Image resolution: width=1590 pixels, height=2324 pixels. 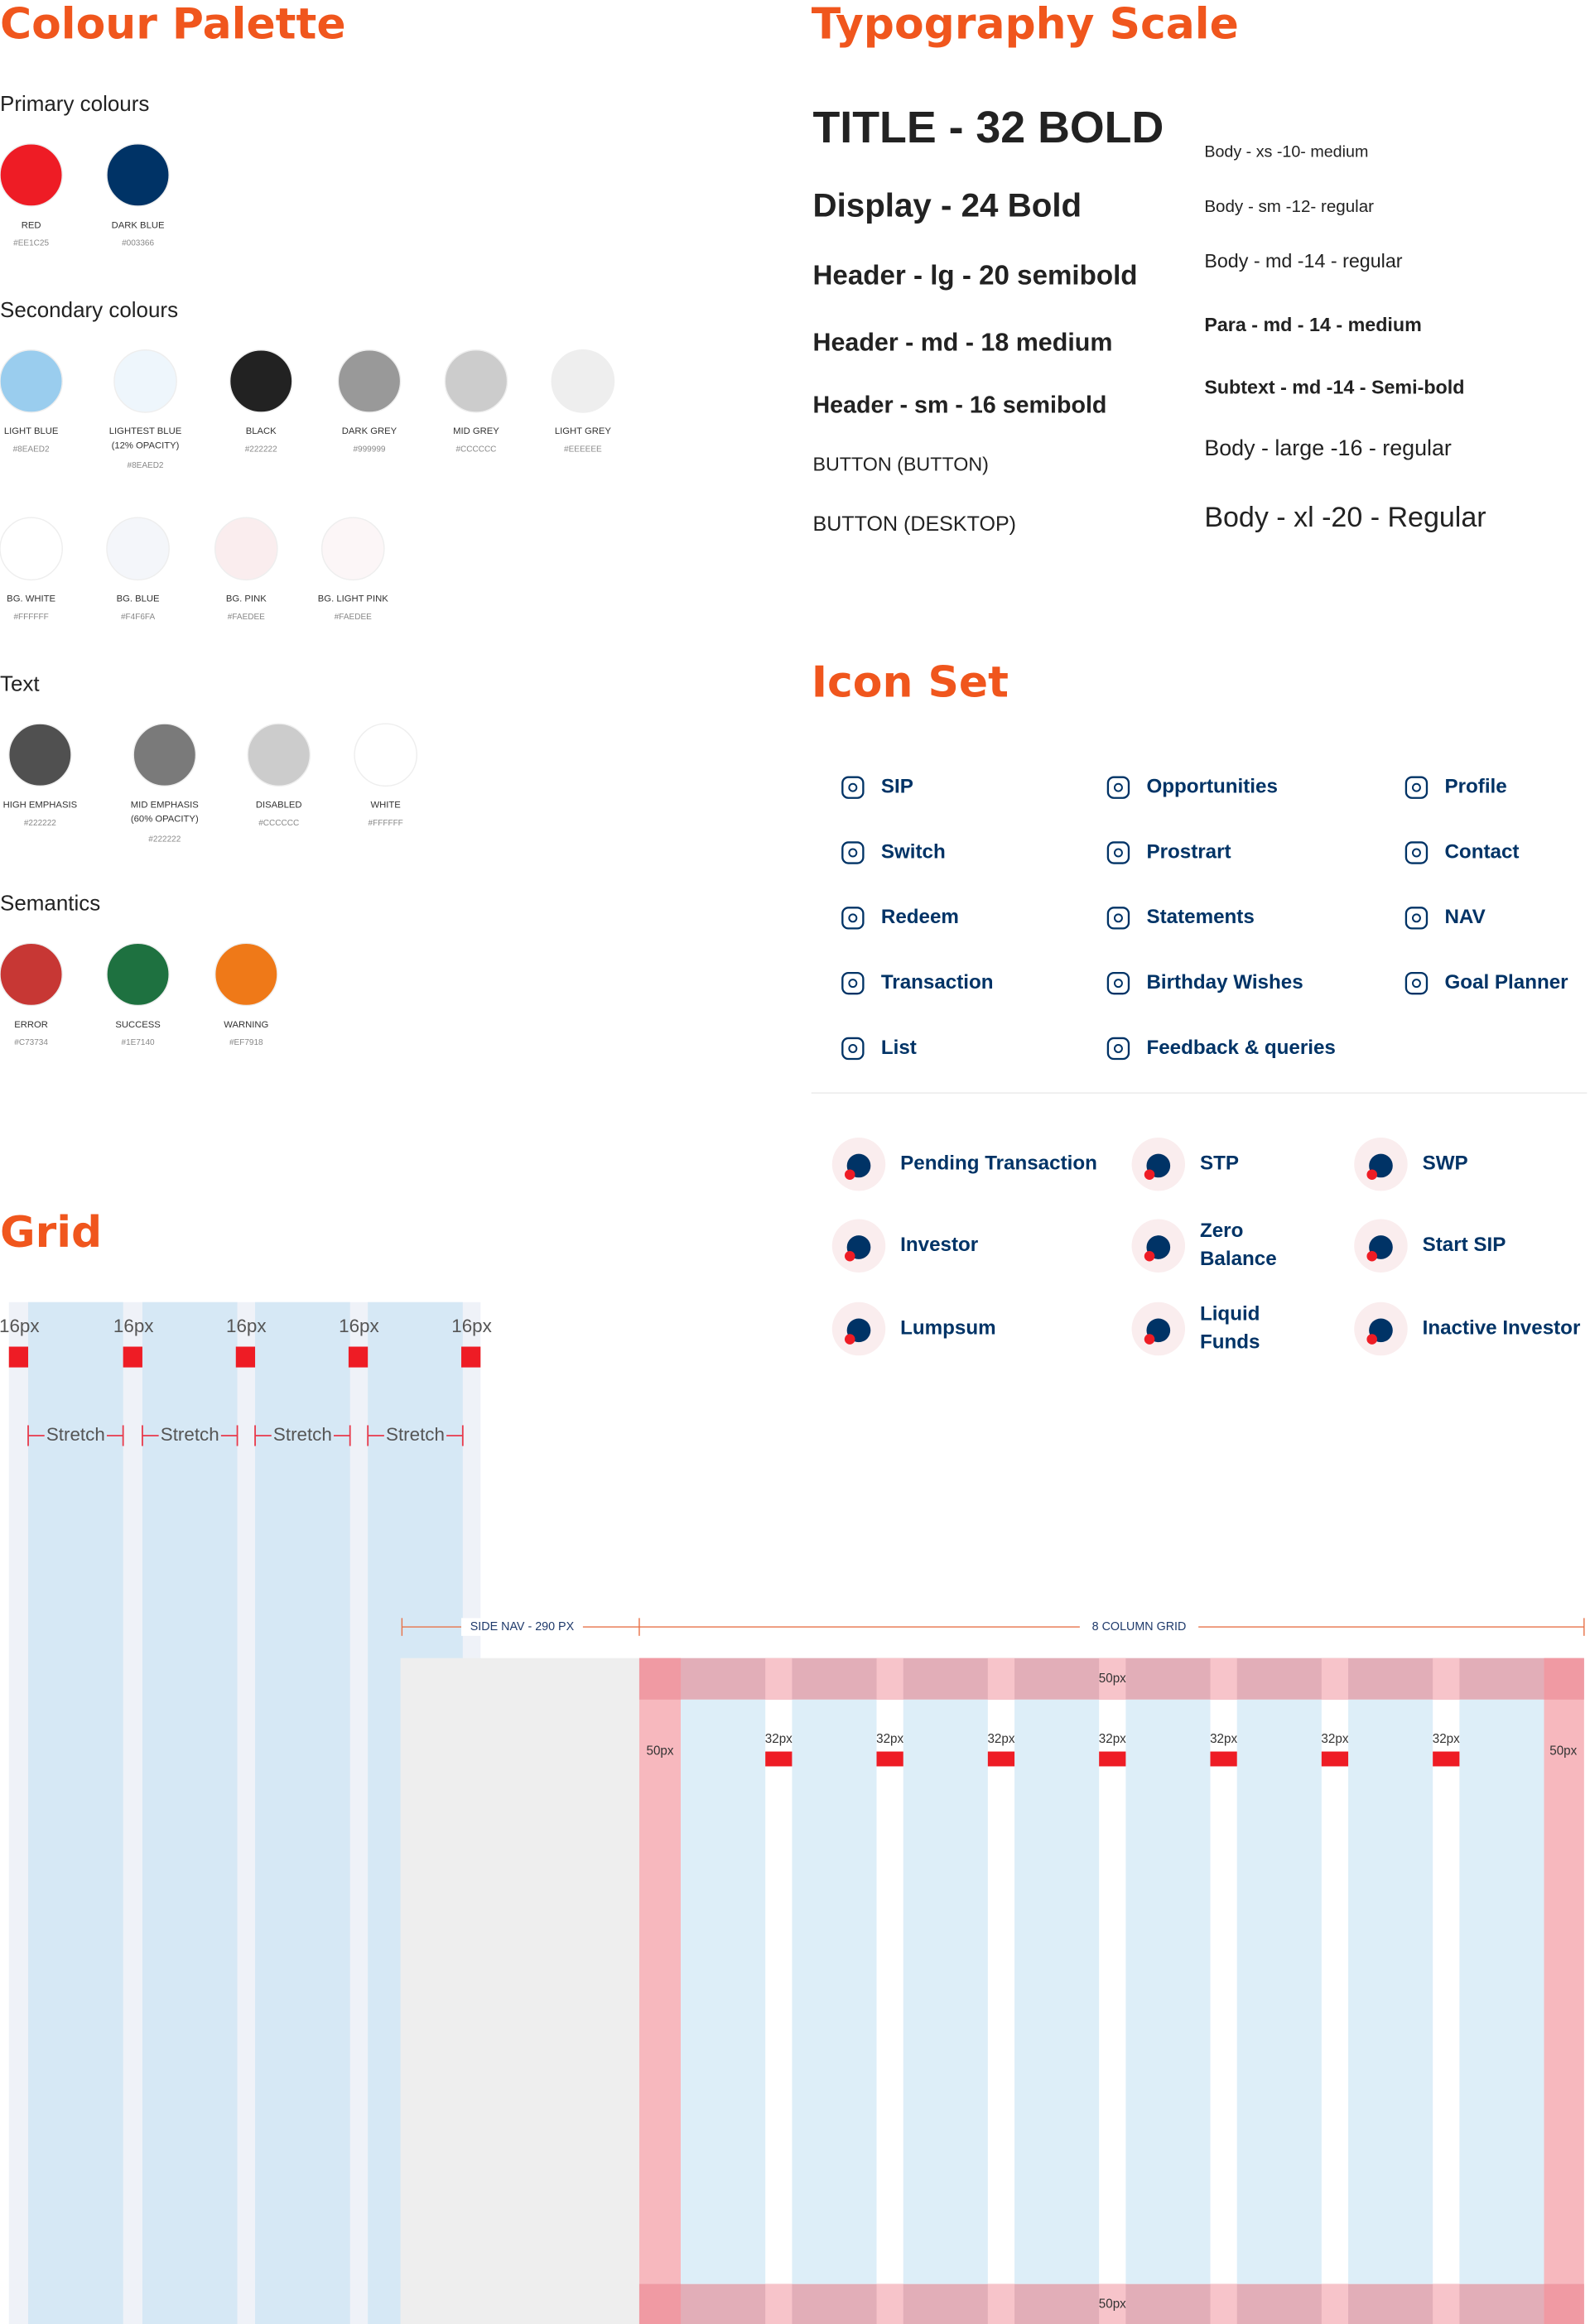 What do you see at coordinates (937, 982) in the screenshot?
I see `icon-label: Transaction` at bounding box center [937, 982].